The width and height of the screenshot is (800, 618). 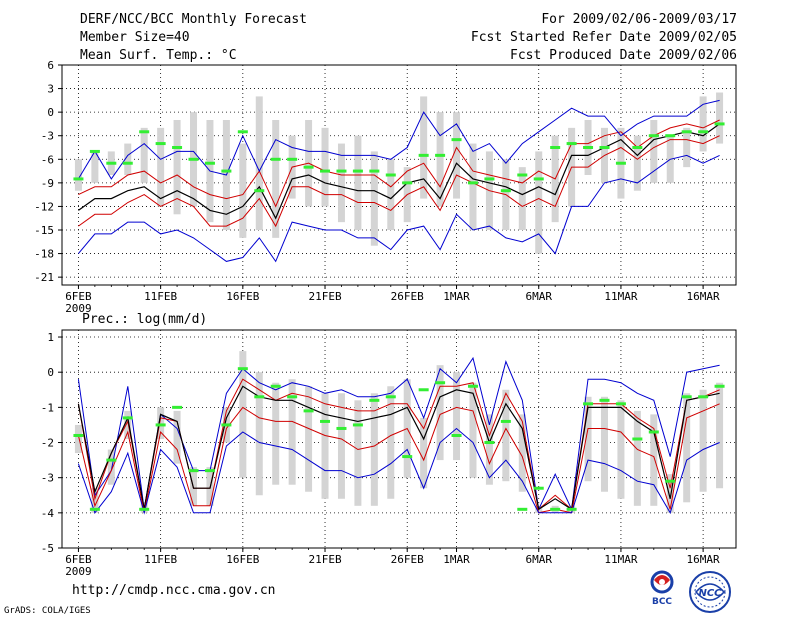 What do you see at coordinates (44, 254) in the screenshot?
I see `y-tick-label: -18` at bounding box center [44, 254].